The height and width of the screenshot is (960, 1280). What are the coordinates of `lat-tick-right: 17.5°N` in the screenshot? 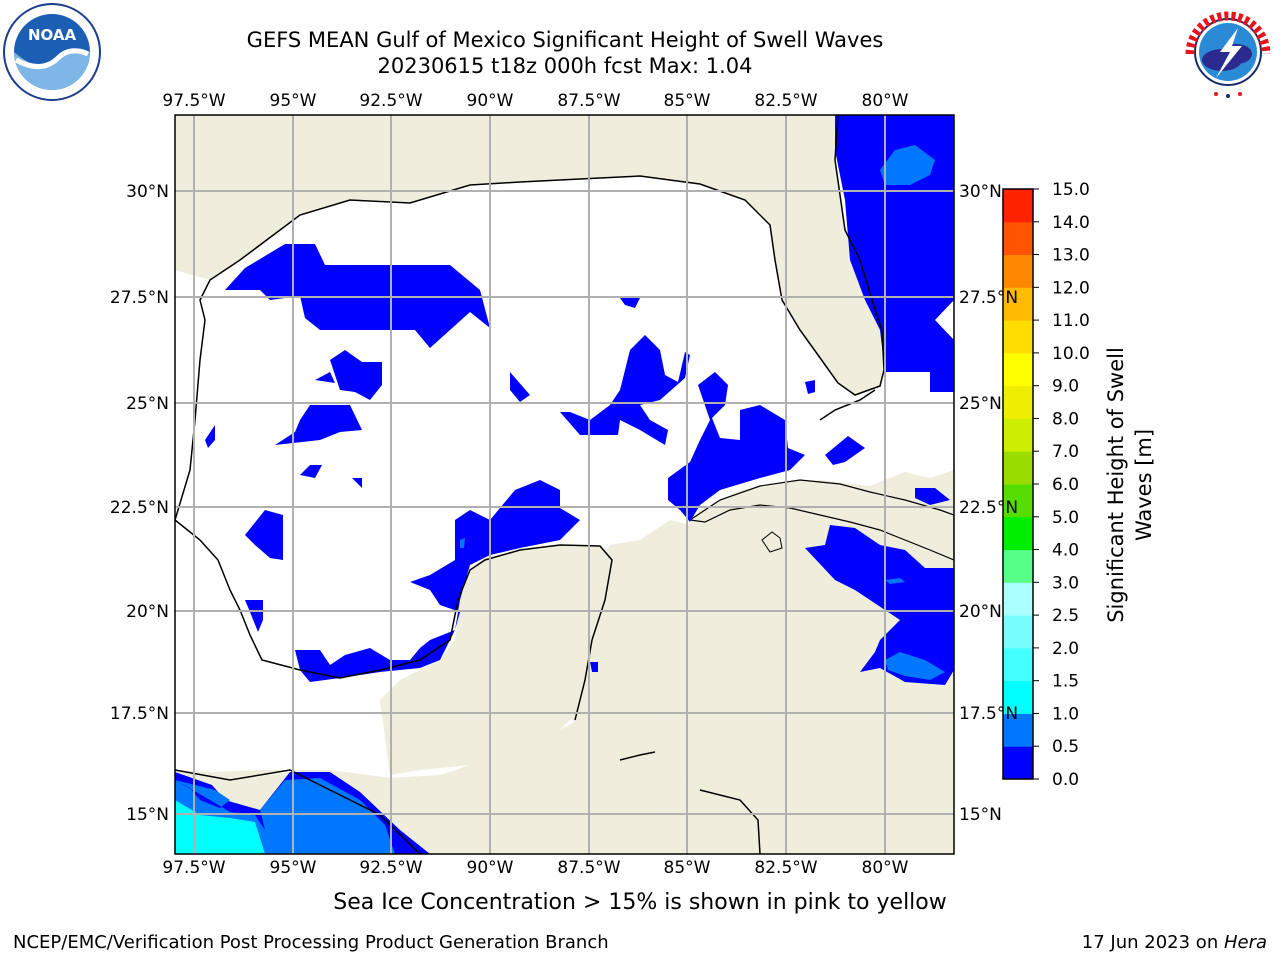 It's located at (988, 714).